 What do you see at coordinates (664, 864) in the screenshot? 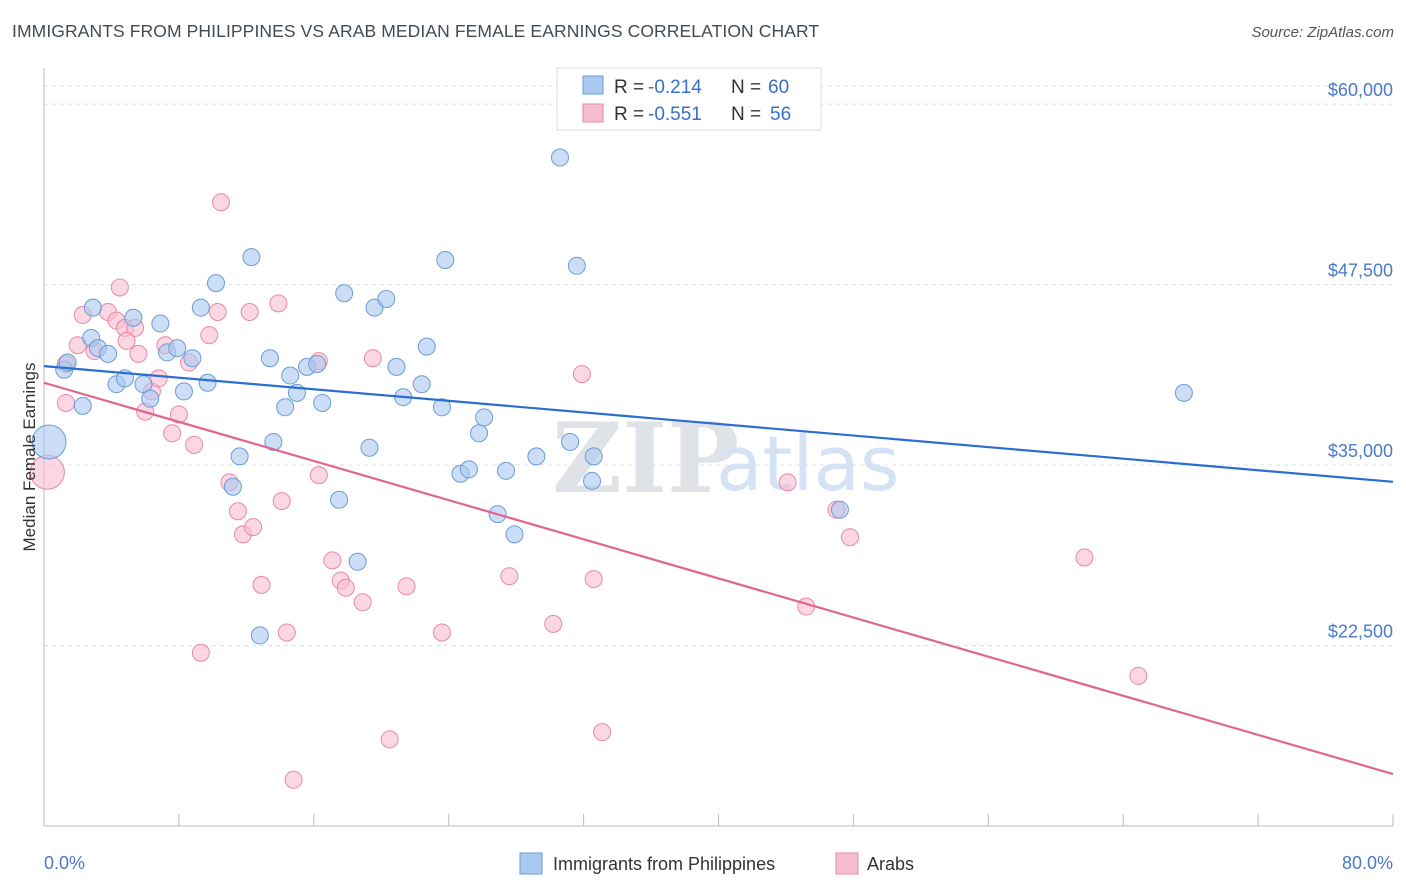
I see `bottom-legend-label-philippines: Immigrants from Philippines` at bounding box center [664, 864].